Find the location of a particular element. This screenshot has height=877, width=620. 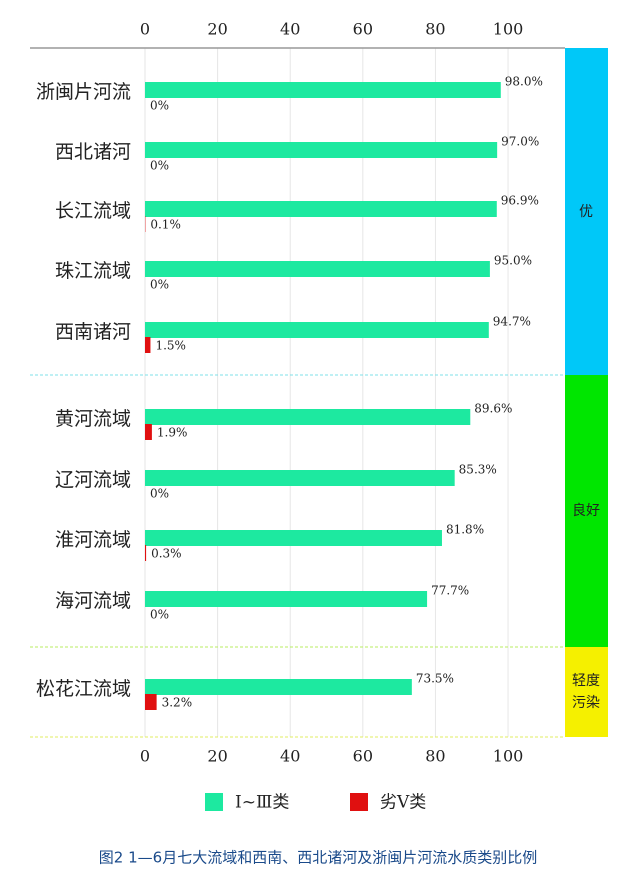

y-tick-label: 海河流域 is located at coordinates (93, 601).